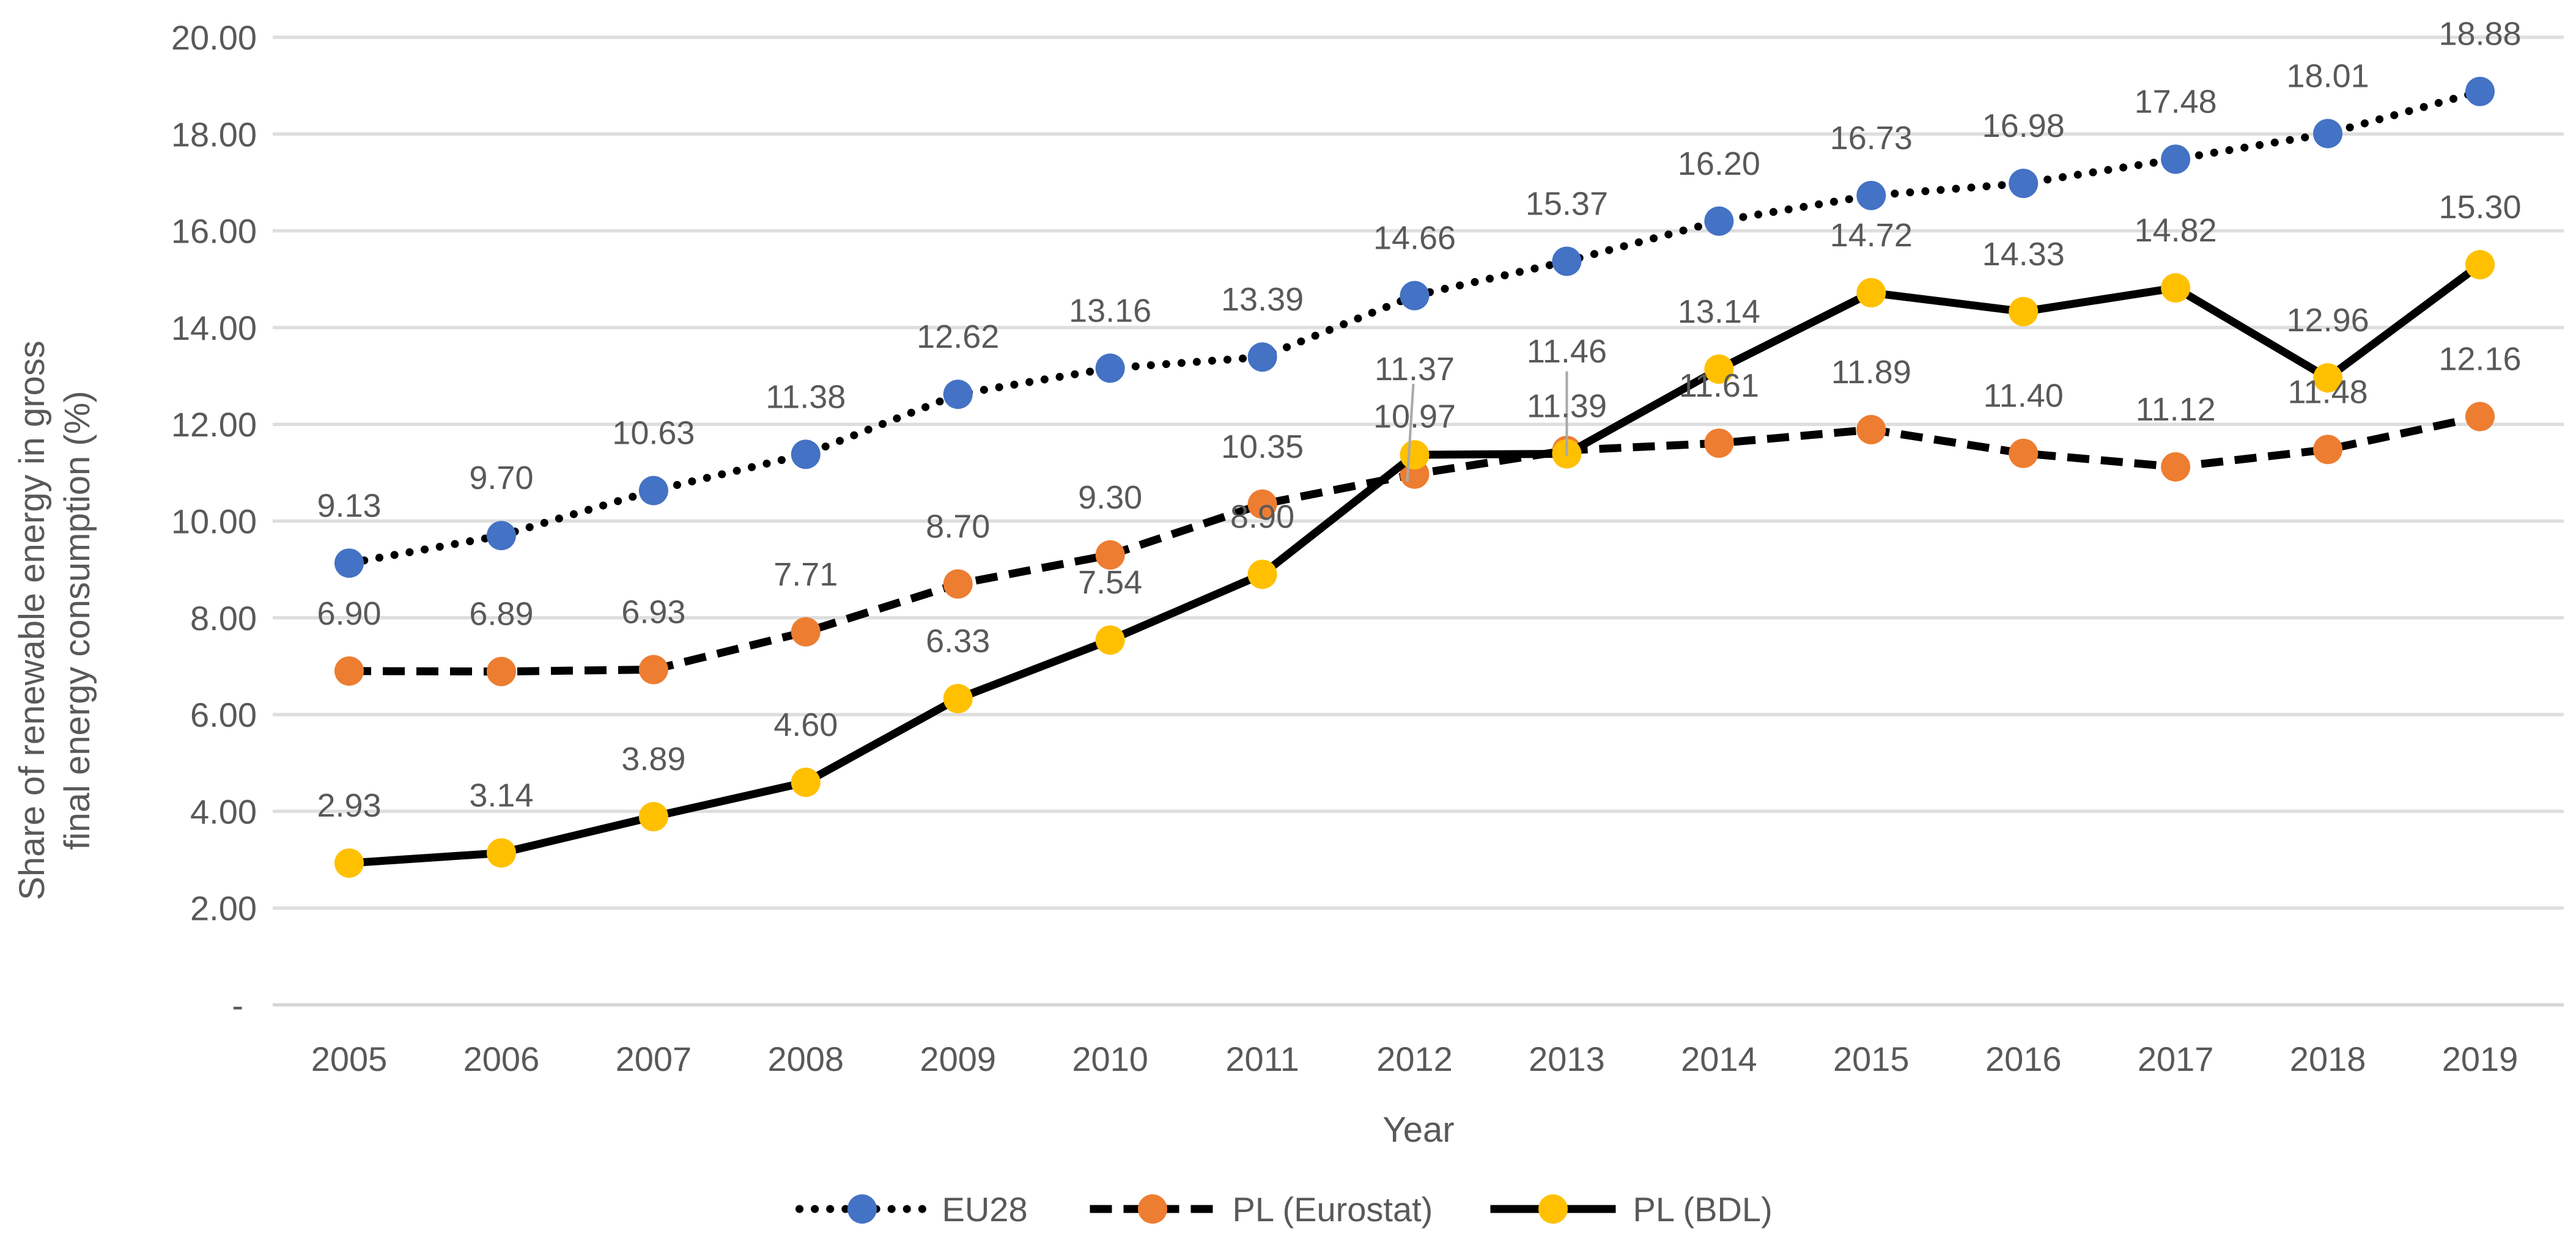  Describe the element at coordinates (2176, 409) in the screenshot. I see `data-label: 11.12` at that location.